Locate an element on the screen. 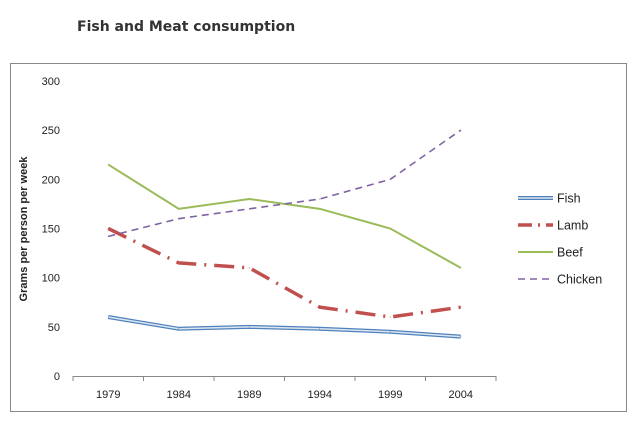 Image resolution: width=640 pixels, height=423 pixels. x-tick-label: 1989 is located at coordinates (249, 395).